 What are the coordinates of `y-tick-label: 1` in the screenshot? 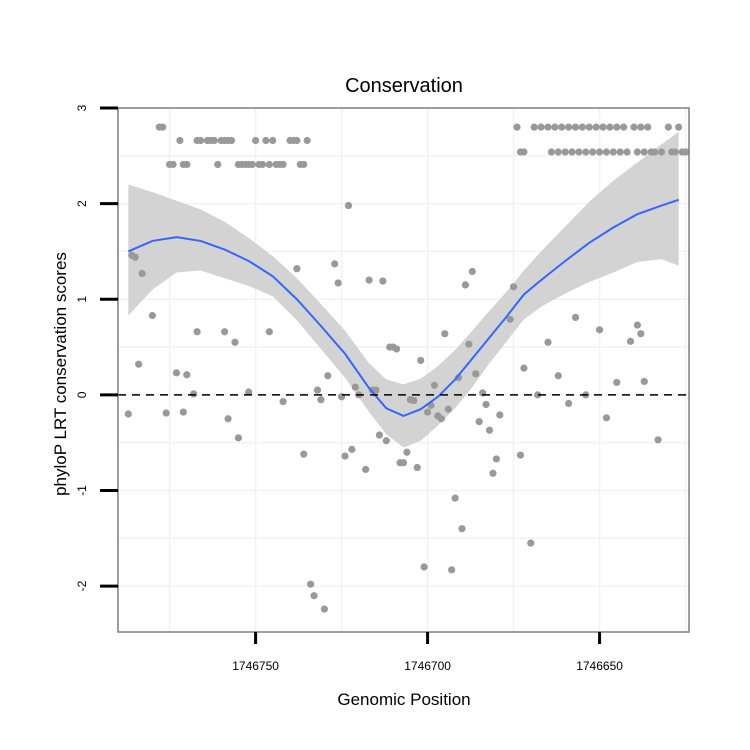 It's located at (82, 299).